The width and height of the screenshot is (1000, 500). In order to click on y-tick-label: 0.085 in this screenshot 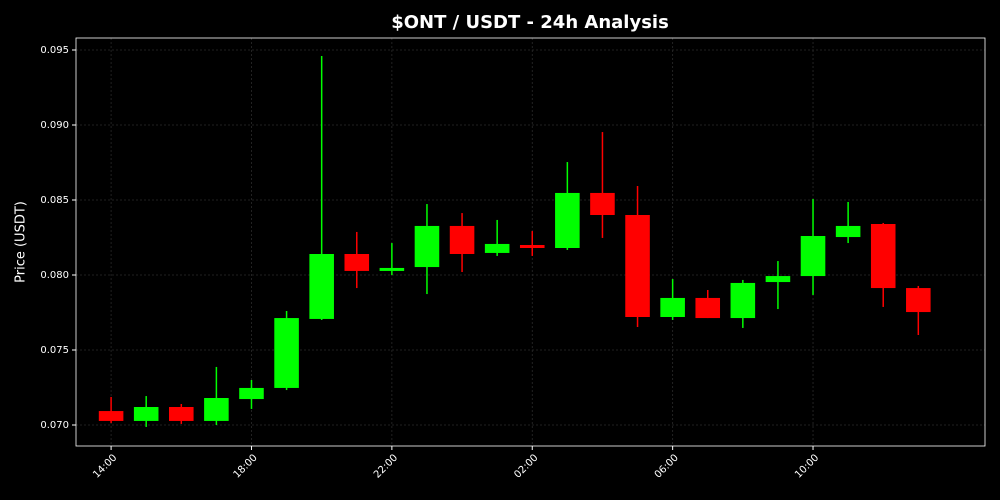, I will do `click(54, 200)`.